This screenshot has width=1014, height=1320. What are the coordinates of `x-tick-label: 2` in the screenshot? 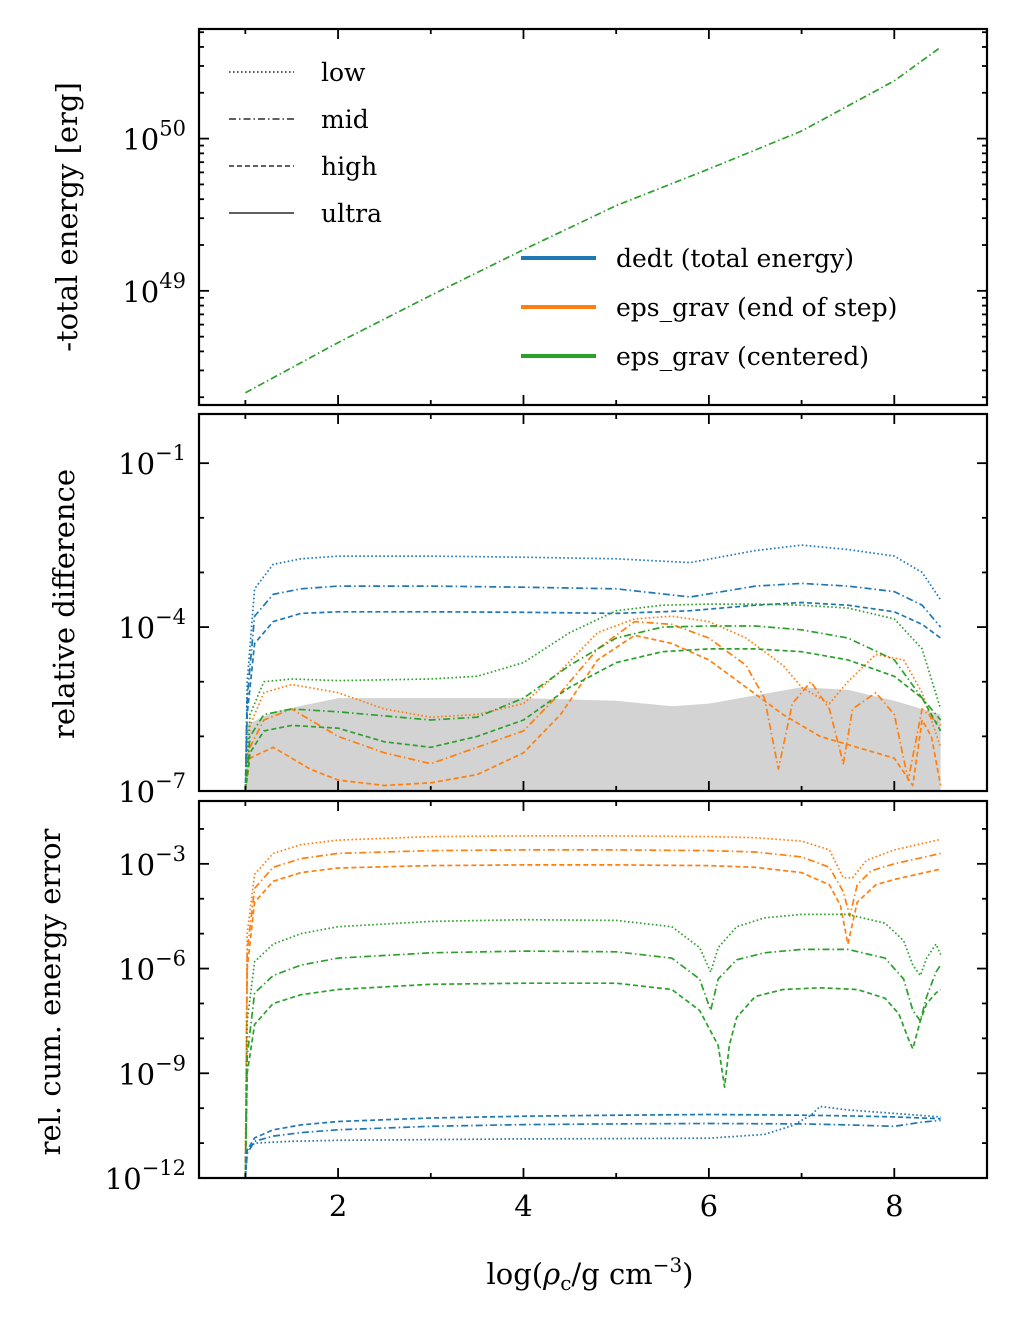 It's located at (338, 1206).